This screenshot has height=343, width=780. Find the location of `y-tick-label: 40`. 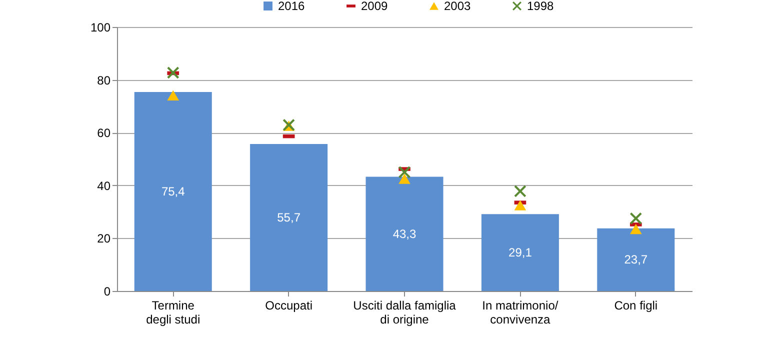

y-tick-label: 40 is located at coordinates (104, 185).